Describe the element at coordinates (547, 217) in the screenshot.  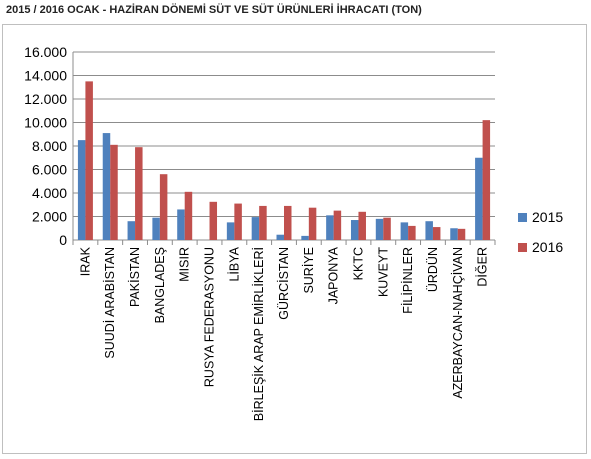
I see `legend-label-2015: 2015` at that location.